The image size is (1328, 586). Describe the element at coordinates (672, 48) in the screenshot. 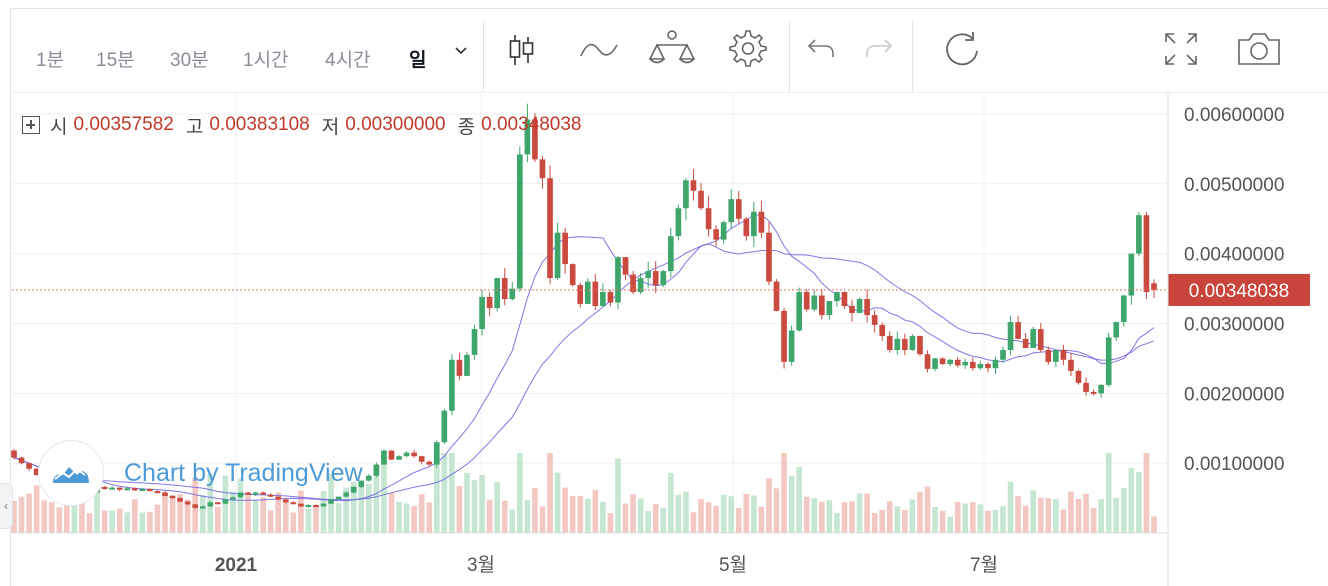

I see `indicators-icon` at that location.